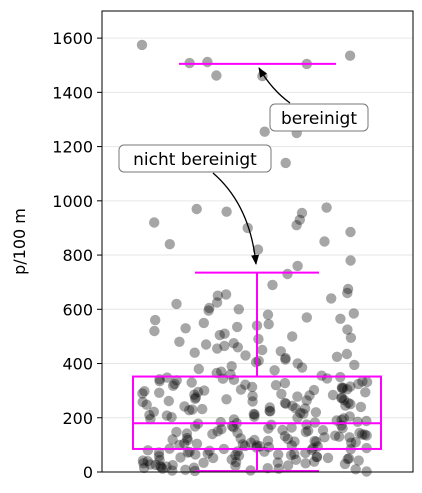 This screenshot has width=422, height=493. What do you see at coordinates (19, 241) in the screenshot?
I see `y-axis-label: p/100 m` at bounding box center [19, 241].